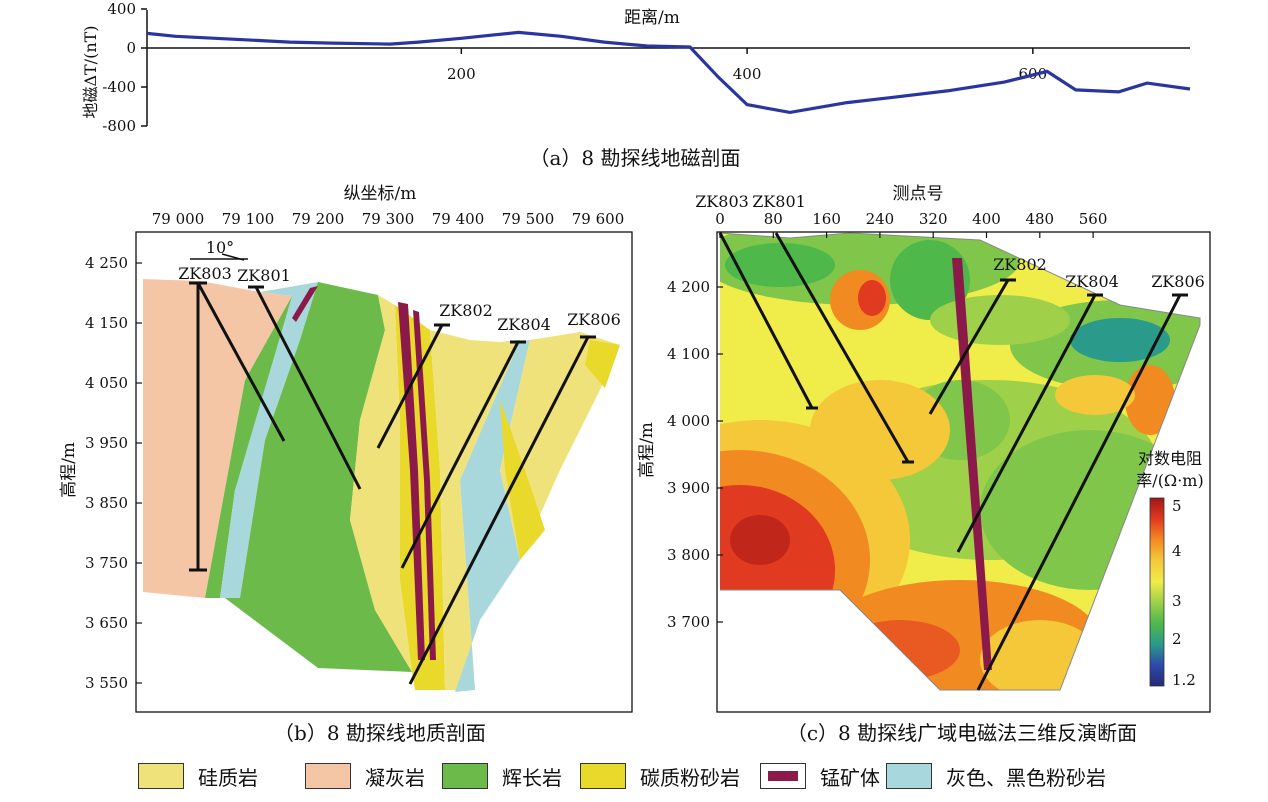 The image size is (1268, 802). What do you see at coordinates (773, 219) in the screenshot?
I see `panel-c-x-tick-label: 80` at bounding box center [773, 219].